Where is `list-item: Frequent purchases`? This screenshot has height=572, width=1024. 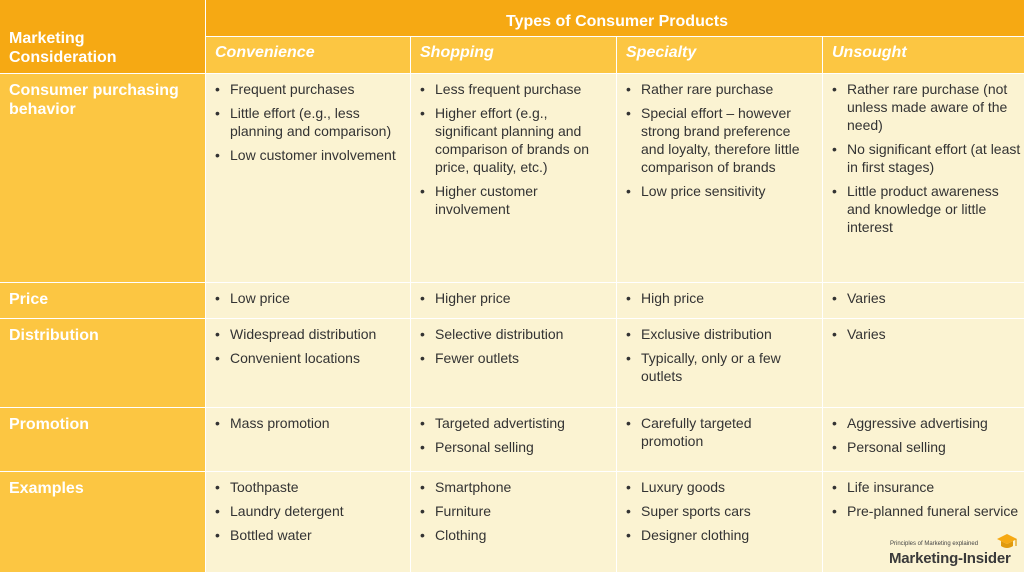
list-item: Frequent purchases is located at coordinates (309, 89).